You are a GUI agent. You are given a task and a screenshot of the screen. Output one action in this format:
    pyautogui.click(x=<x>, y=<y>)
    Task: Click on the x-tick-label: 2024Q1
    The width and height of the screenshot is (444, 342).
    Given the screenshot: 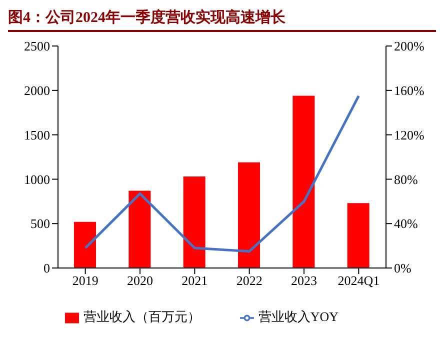 What is the action you would take?
    pyautogui.click(x=359, y=280)
    